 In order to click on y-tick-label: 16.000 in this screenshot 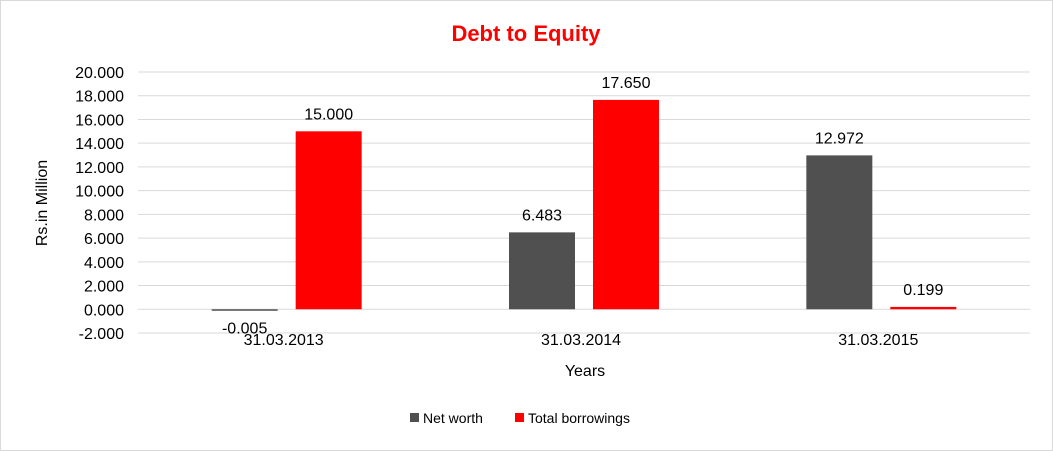, I will do `click(99, 120)`.